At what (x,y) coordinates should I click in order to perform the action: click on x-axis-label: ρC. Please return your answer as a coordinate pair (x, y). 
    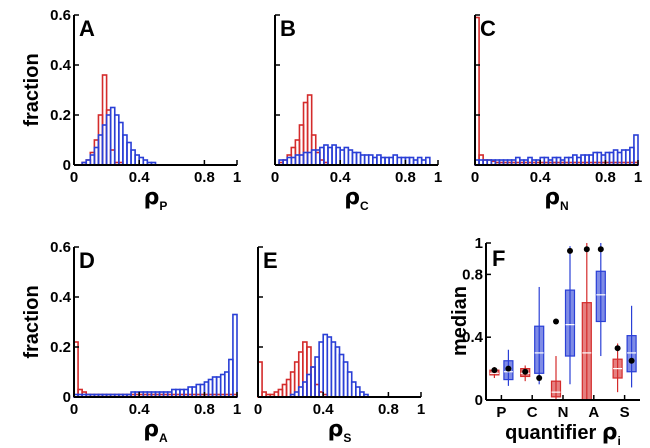
    Looking at the image, I should click on (356, 199).